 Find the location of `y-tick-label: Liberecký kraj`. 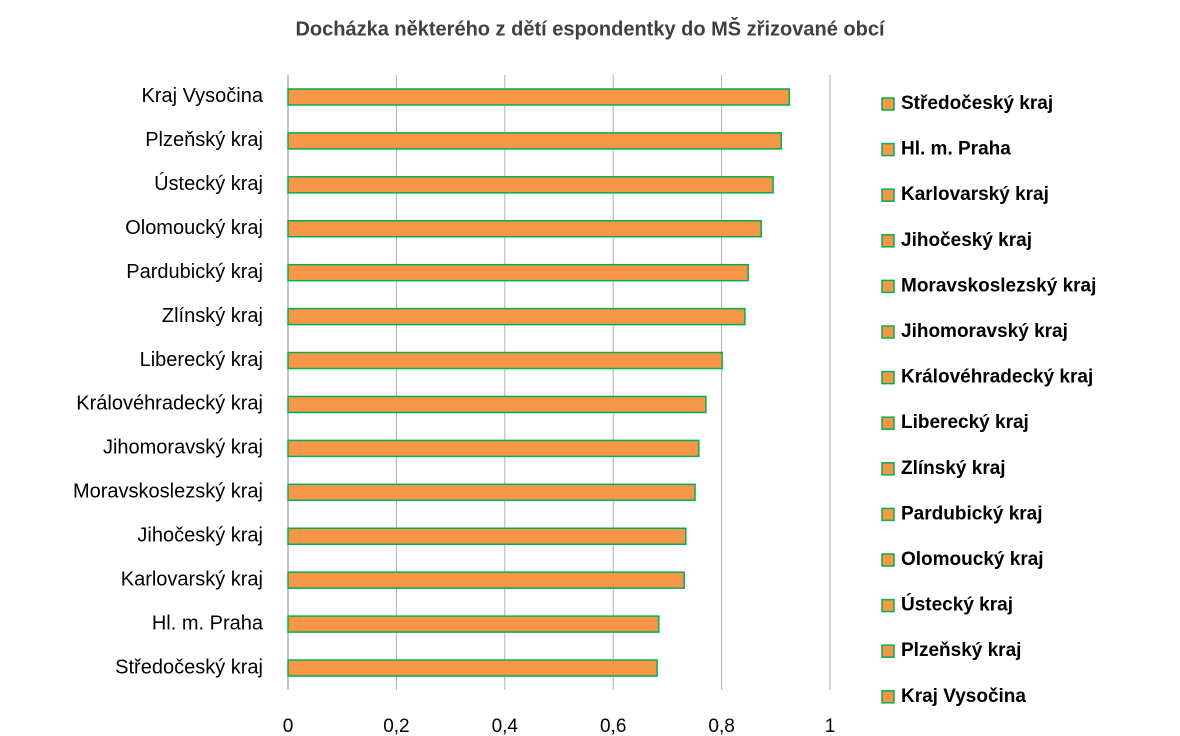

y-tick-label: Liberecký kraj is located at coordinates (201, 360).